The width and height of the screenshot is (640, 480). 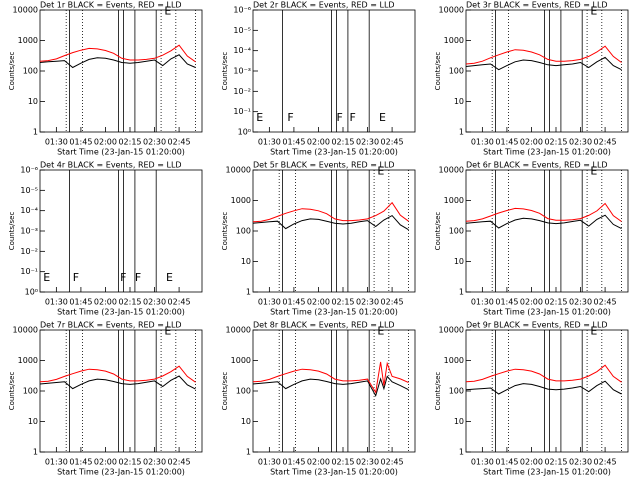 I want to click on chart-title: Det 4r BLACK = Events, RED = LLD, so click(x=111, y=165).